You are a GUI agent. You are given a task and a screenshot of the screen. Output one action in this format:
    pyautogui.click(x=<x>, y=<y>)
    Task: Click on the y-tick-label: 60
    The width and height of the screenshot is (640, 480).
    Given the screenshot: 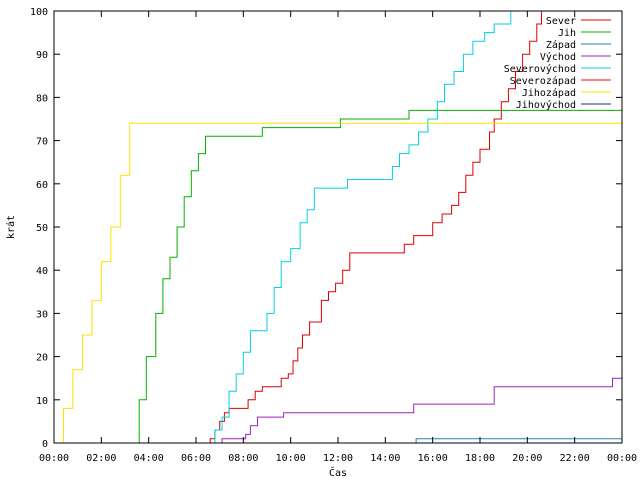 What is the action you would take?
    pyautogui.click(x=42, y=185)
    